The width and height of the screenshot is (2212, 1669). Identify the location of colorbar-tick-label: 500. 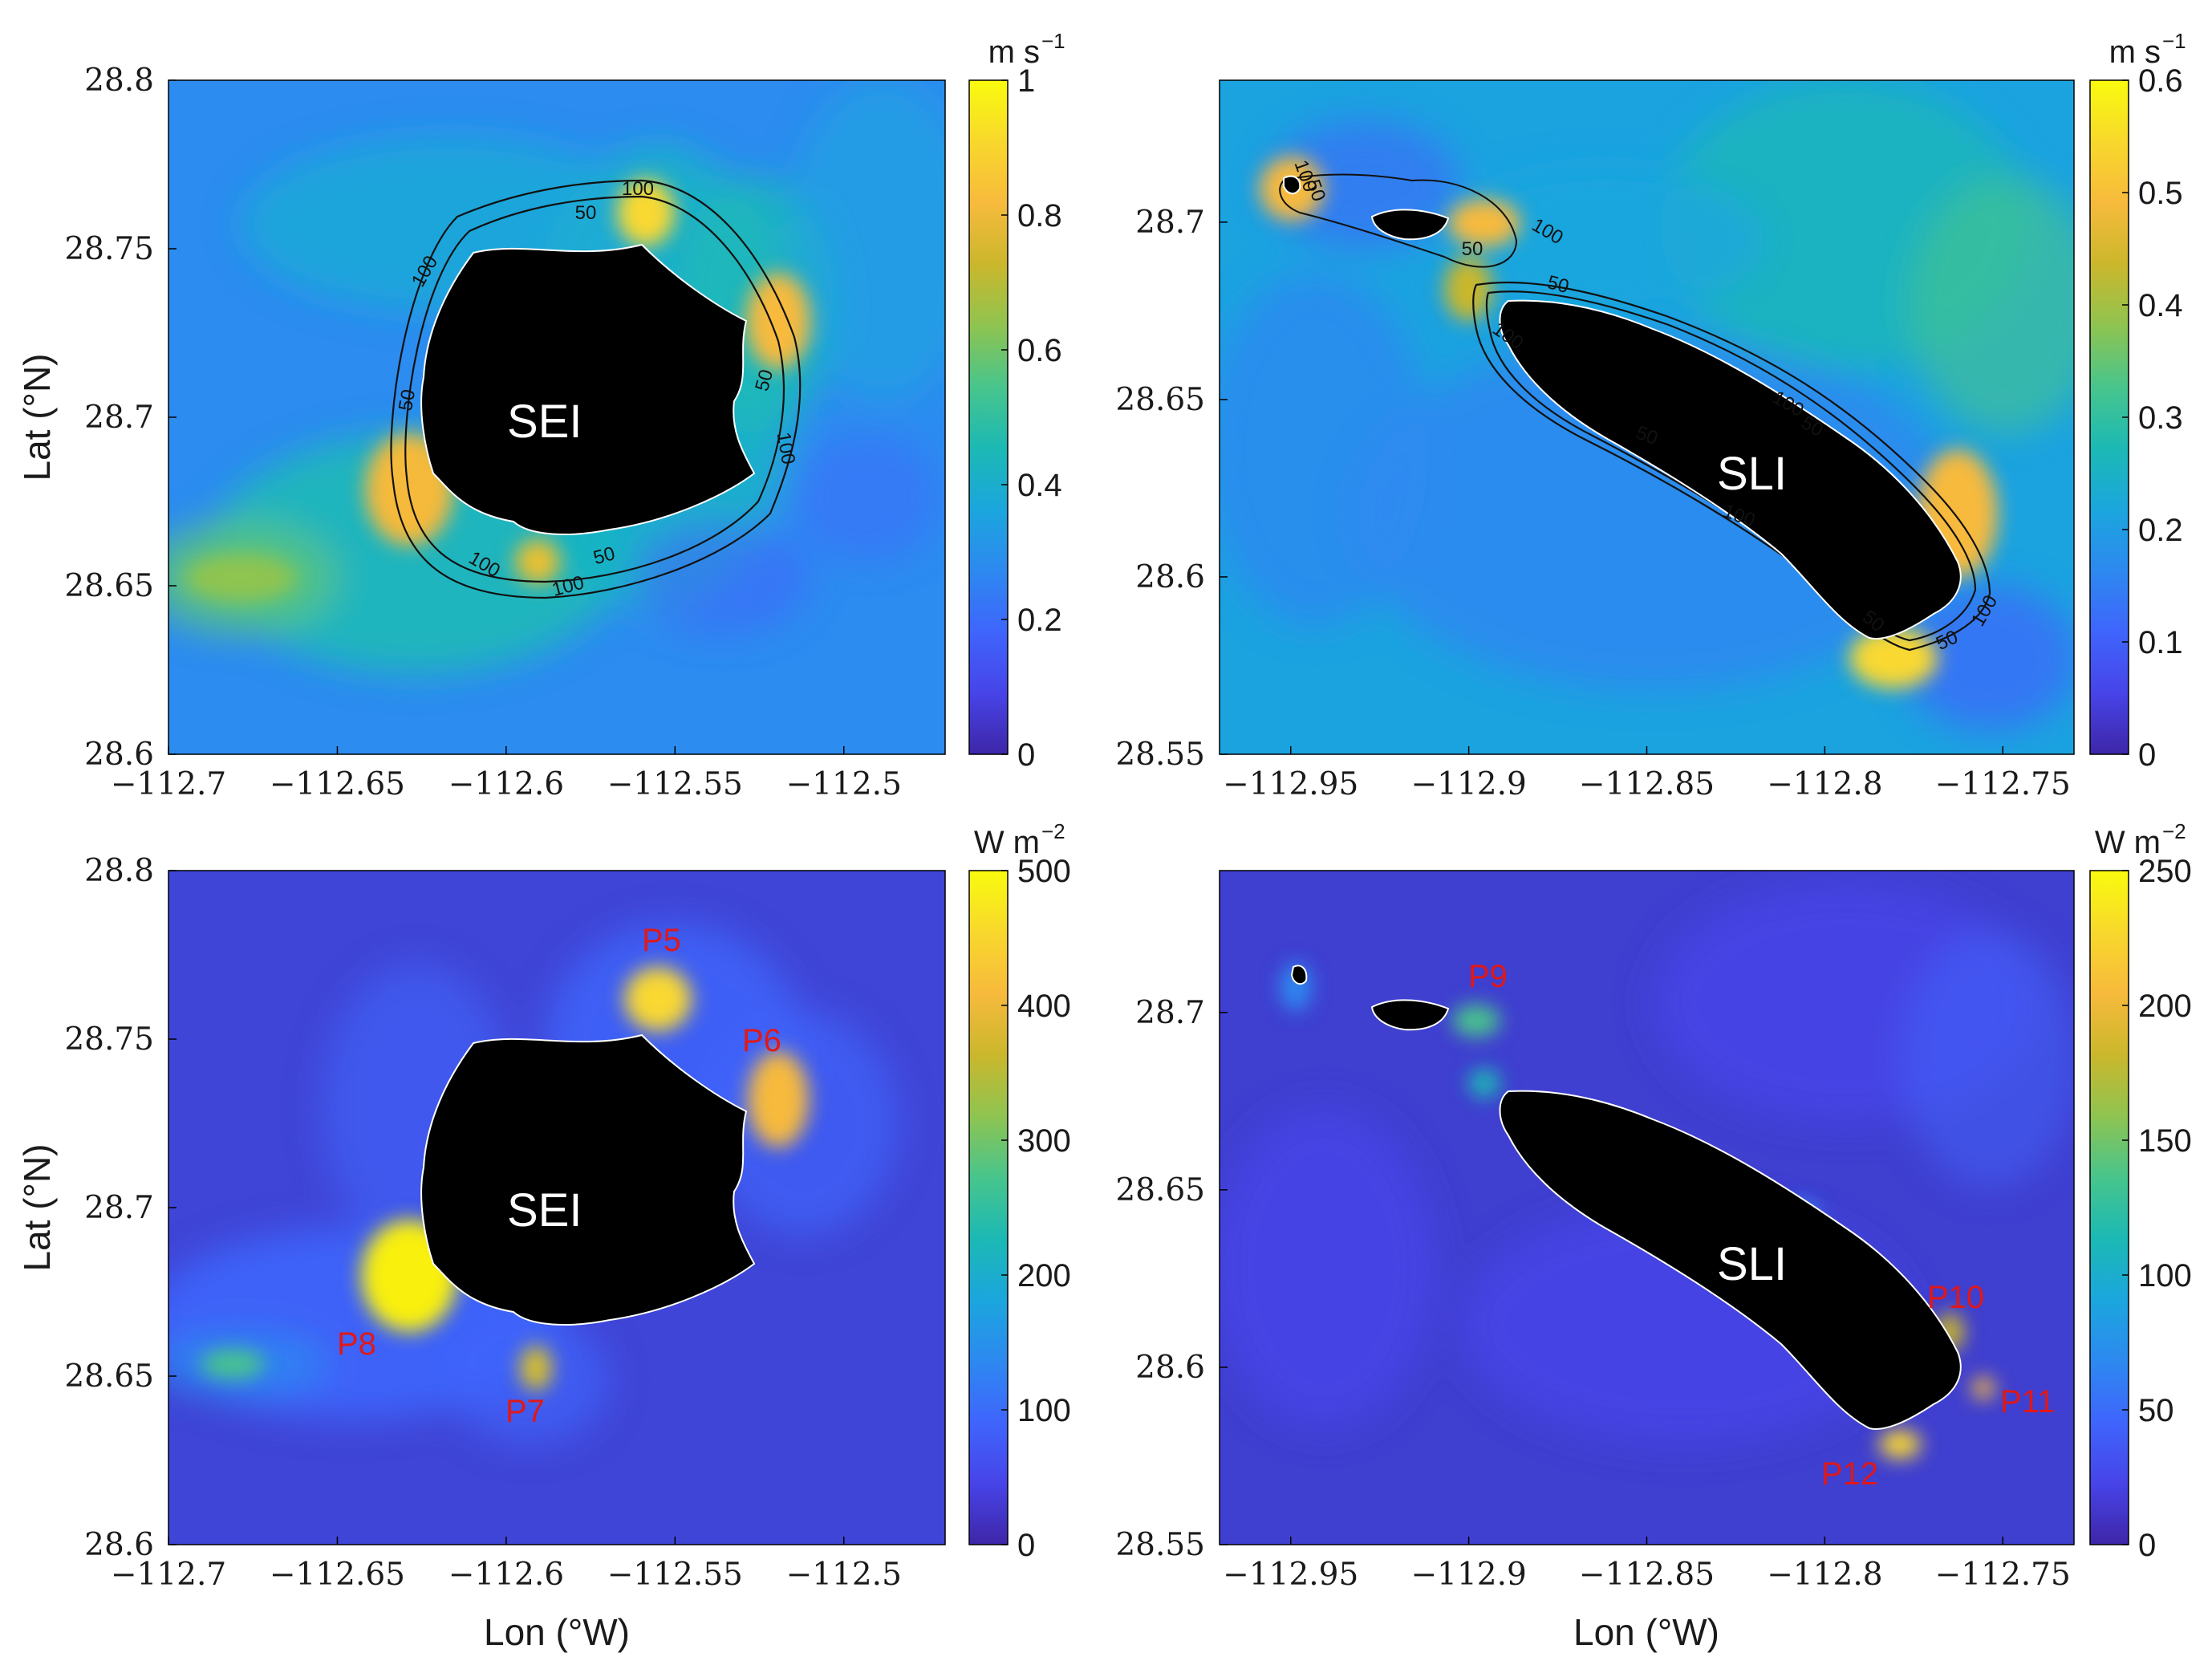
(1044, 871).